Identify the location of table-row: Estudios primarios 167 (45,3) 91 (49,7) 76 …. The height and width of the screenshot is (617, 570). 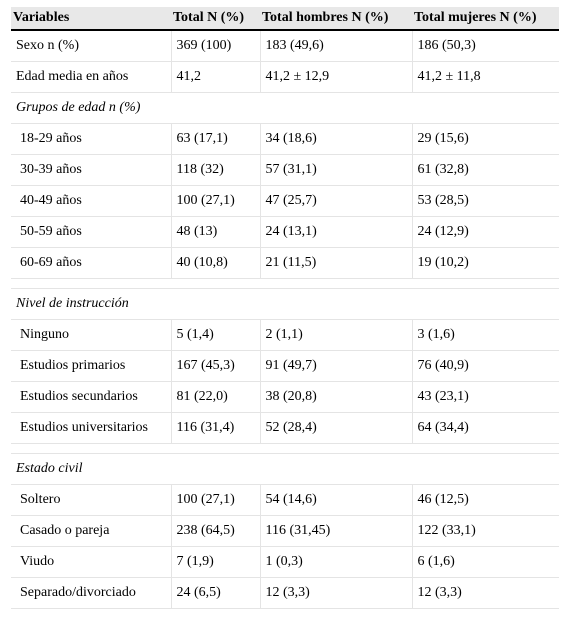
(285, 366).